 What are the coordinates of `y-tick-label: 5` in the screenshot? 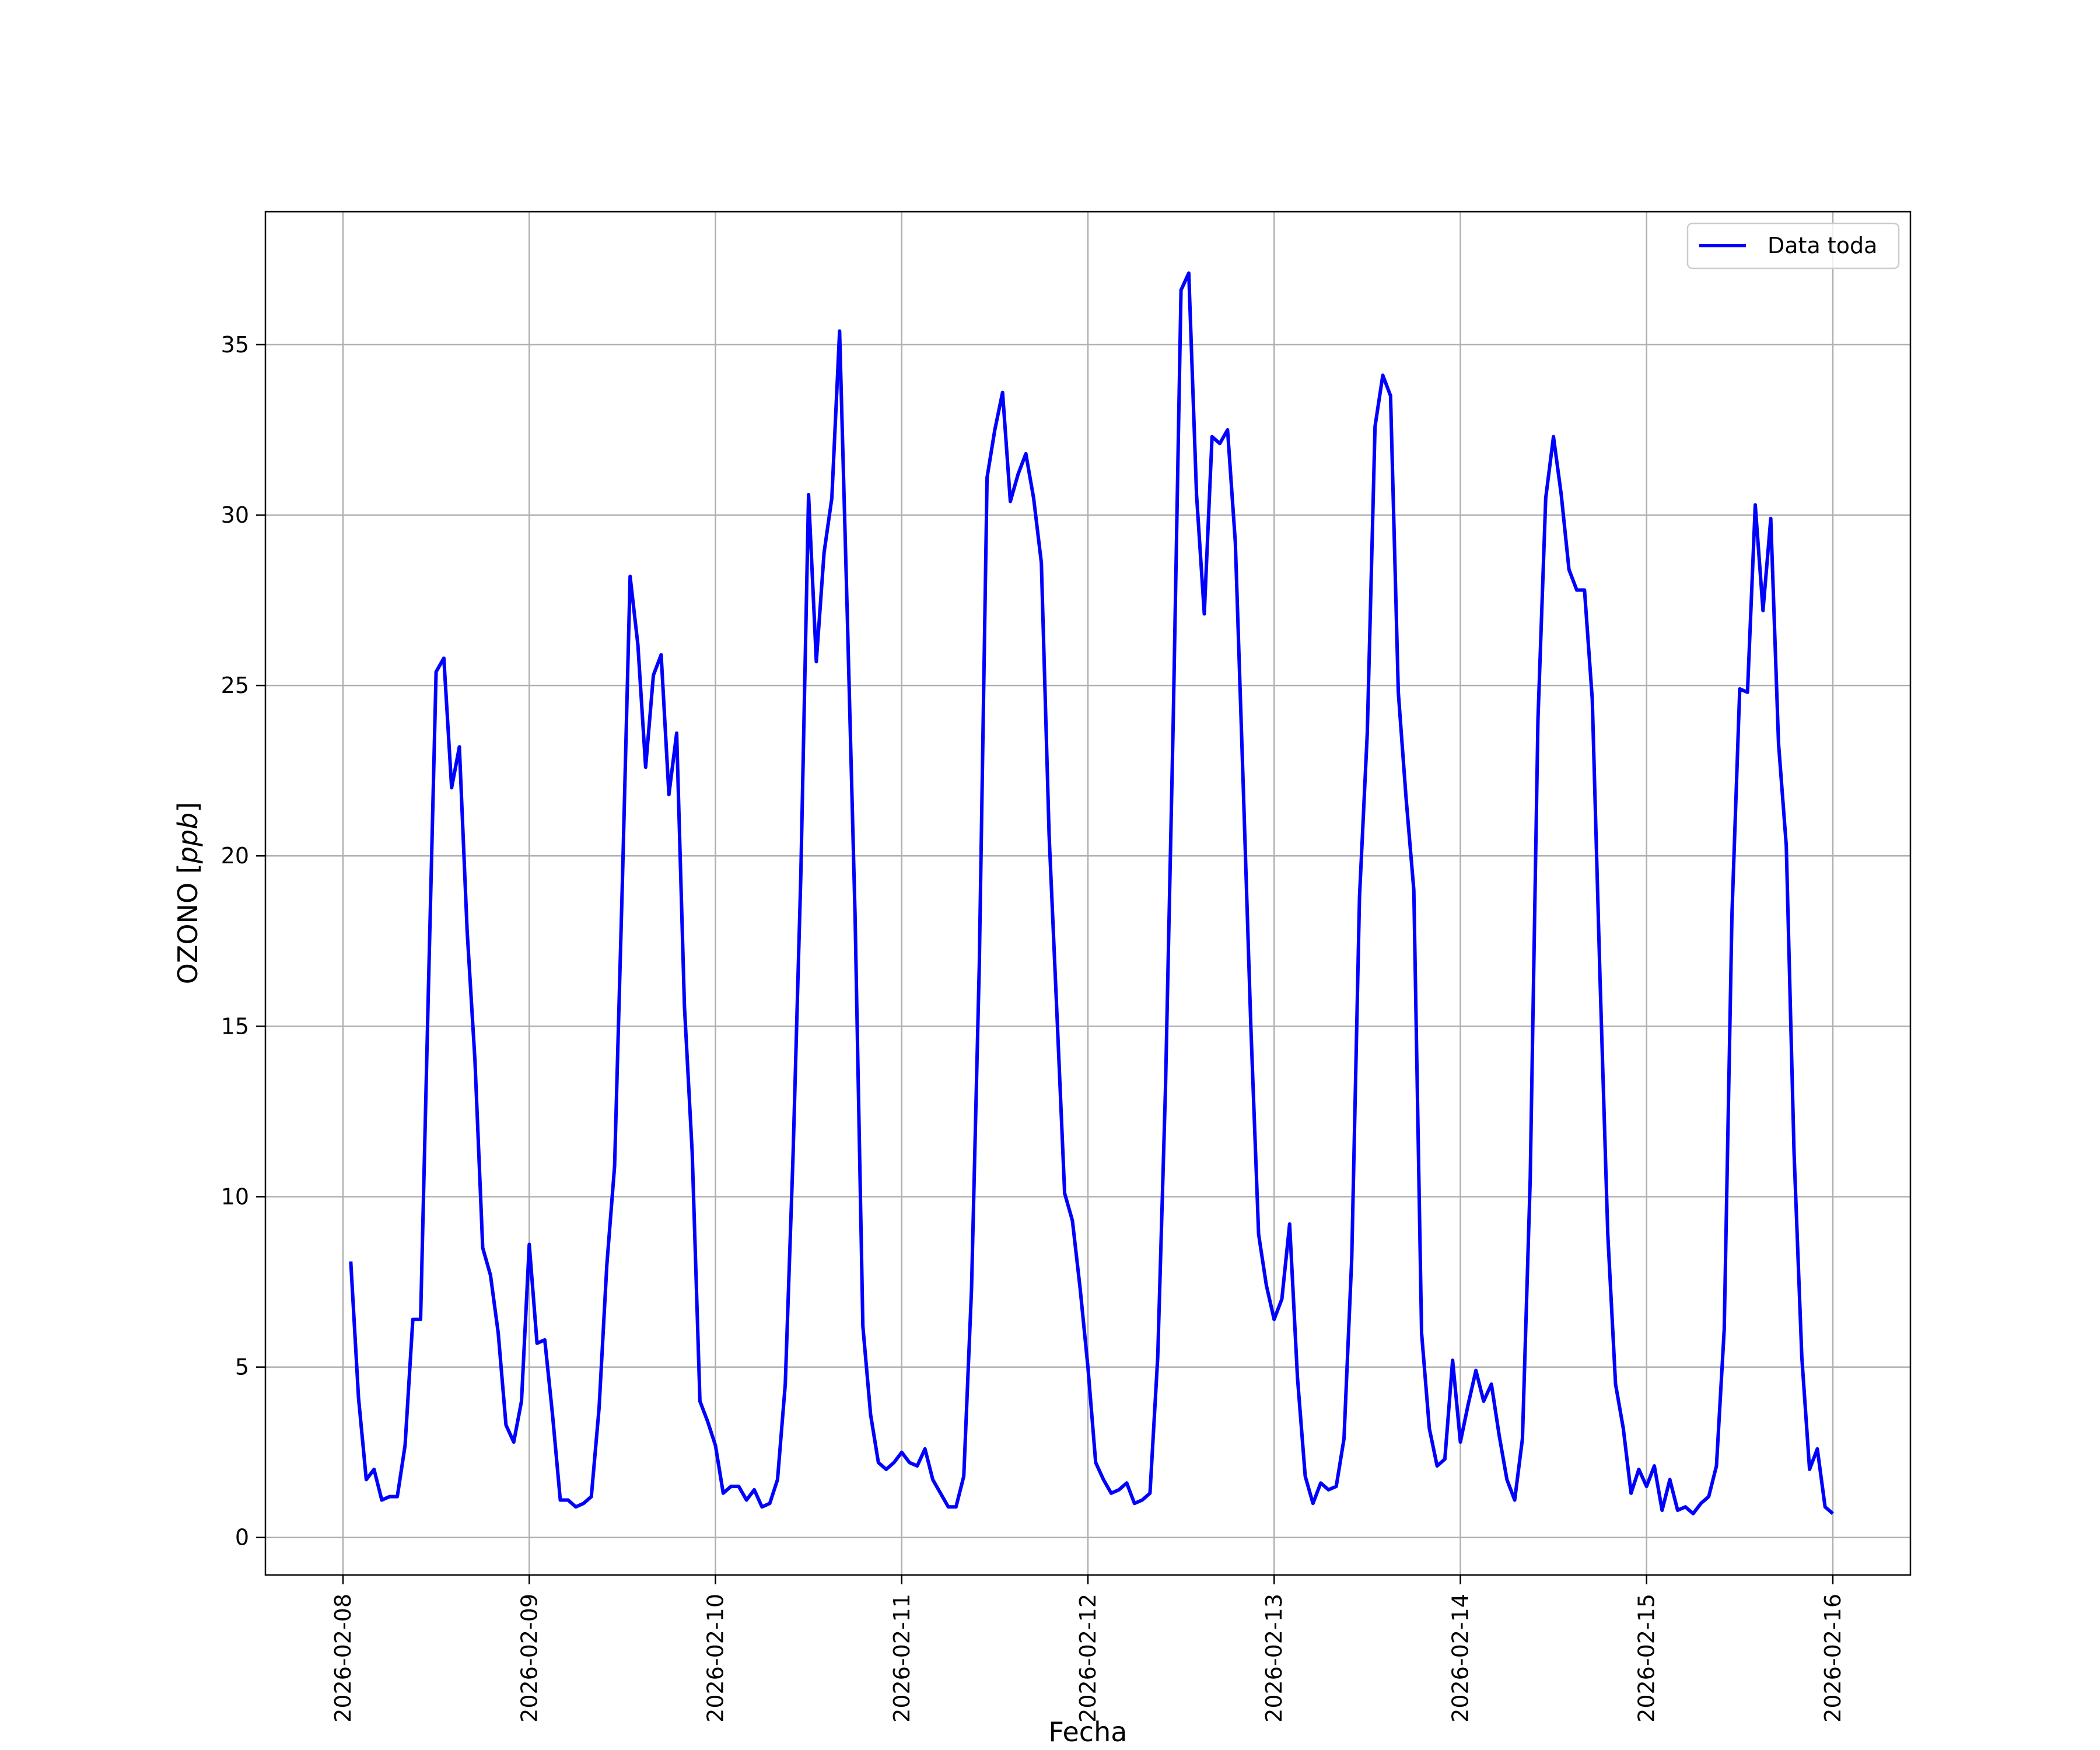 It's located at (242, 1367).